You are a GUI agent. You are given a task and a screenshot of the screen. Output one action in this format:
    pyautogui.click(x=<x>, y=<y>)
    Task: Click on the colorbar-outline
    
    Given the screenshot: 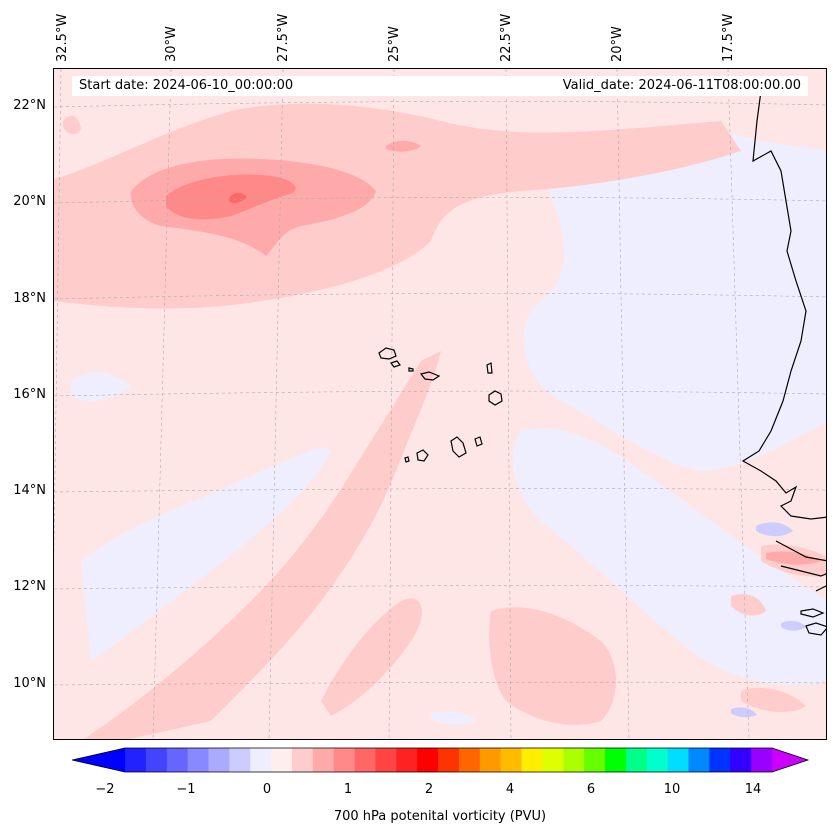 What is the action you would take?
    pyautogui.click(x=441, y=760)
    